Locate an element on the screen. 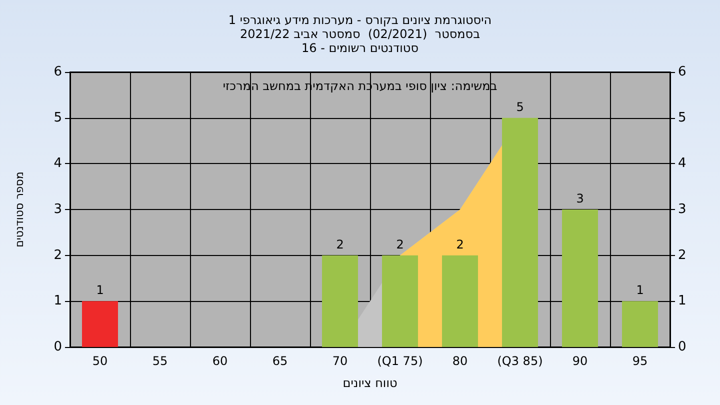 This screenshot has width=720, height=405. x-tick-label: 50 is located at coordinates (100, 361).